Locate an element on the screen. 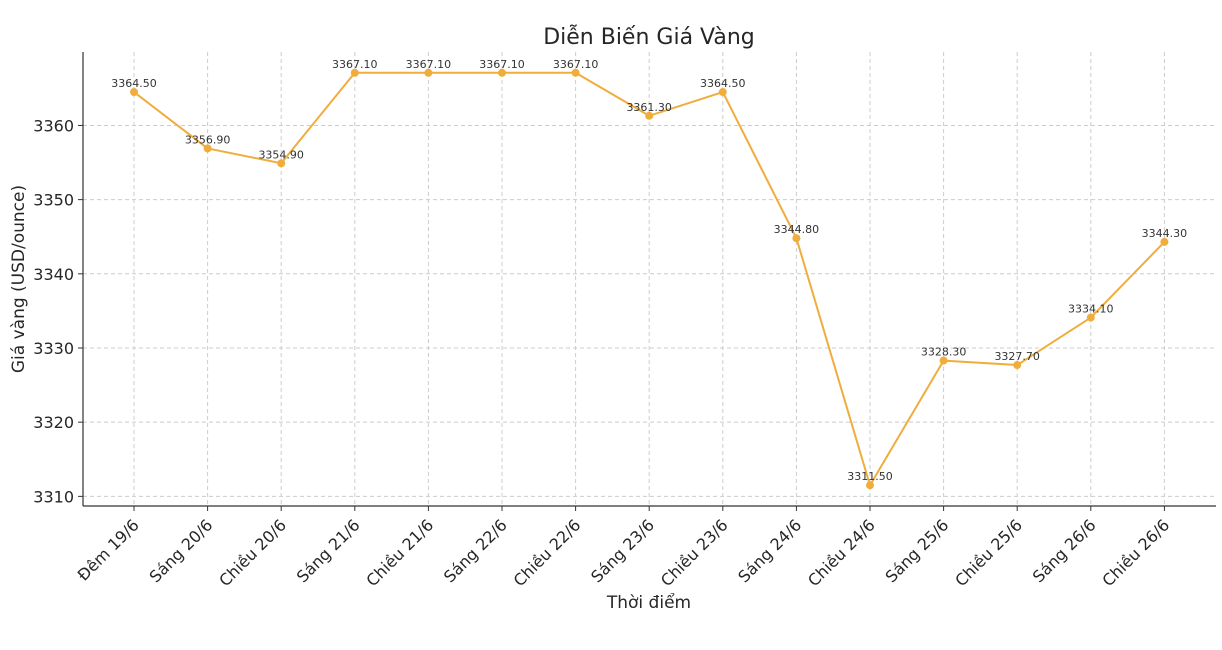  data-label: 3361.30 is located at coordinates (649, 107).